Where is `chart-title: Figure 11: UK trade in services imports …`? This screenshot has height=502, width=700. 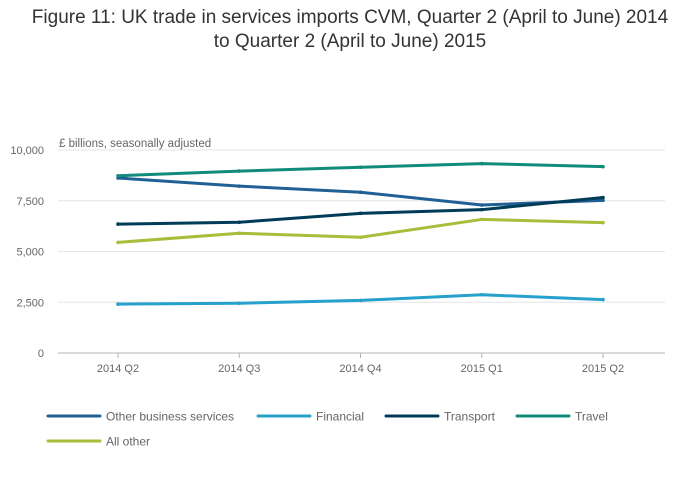
chart-title: Figure 11: UK trade in services imports … is located at coordinates (350, 30).